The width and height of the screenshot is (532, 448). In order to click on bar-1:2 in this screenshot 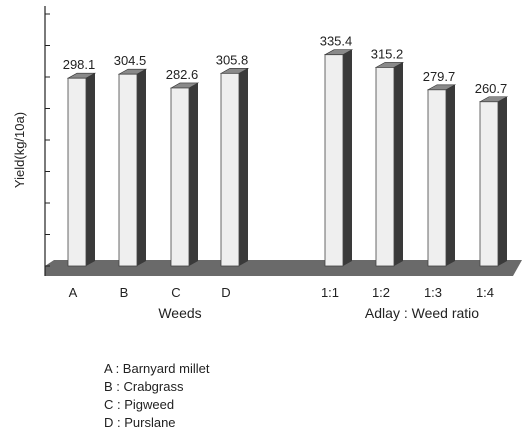, I will do `click(389, 164)`.